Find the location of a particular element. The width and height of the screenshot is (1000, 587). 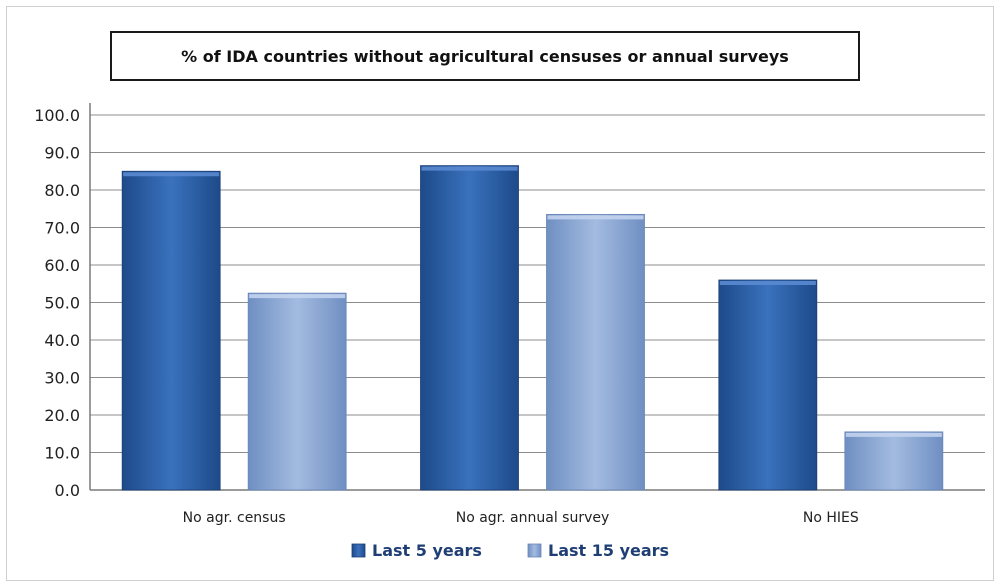

y-tick-label: 80.0 is located at coordinates (62, 190).